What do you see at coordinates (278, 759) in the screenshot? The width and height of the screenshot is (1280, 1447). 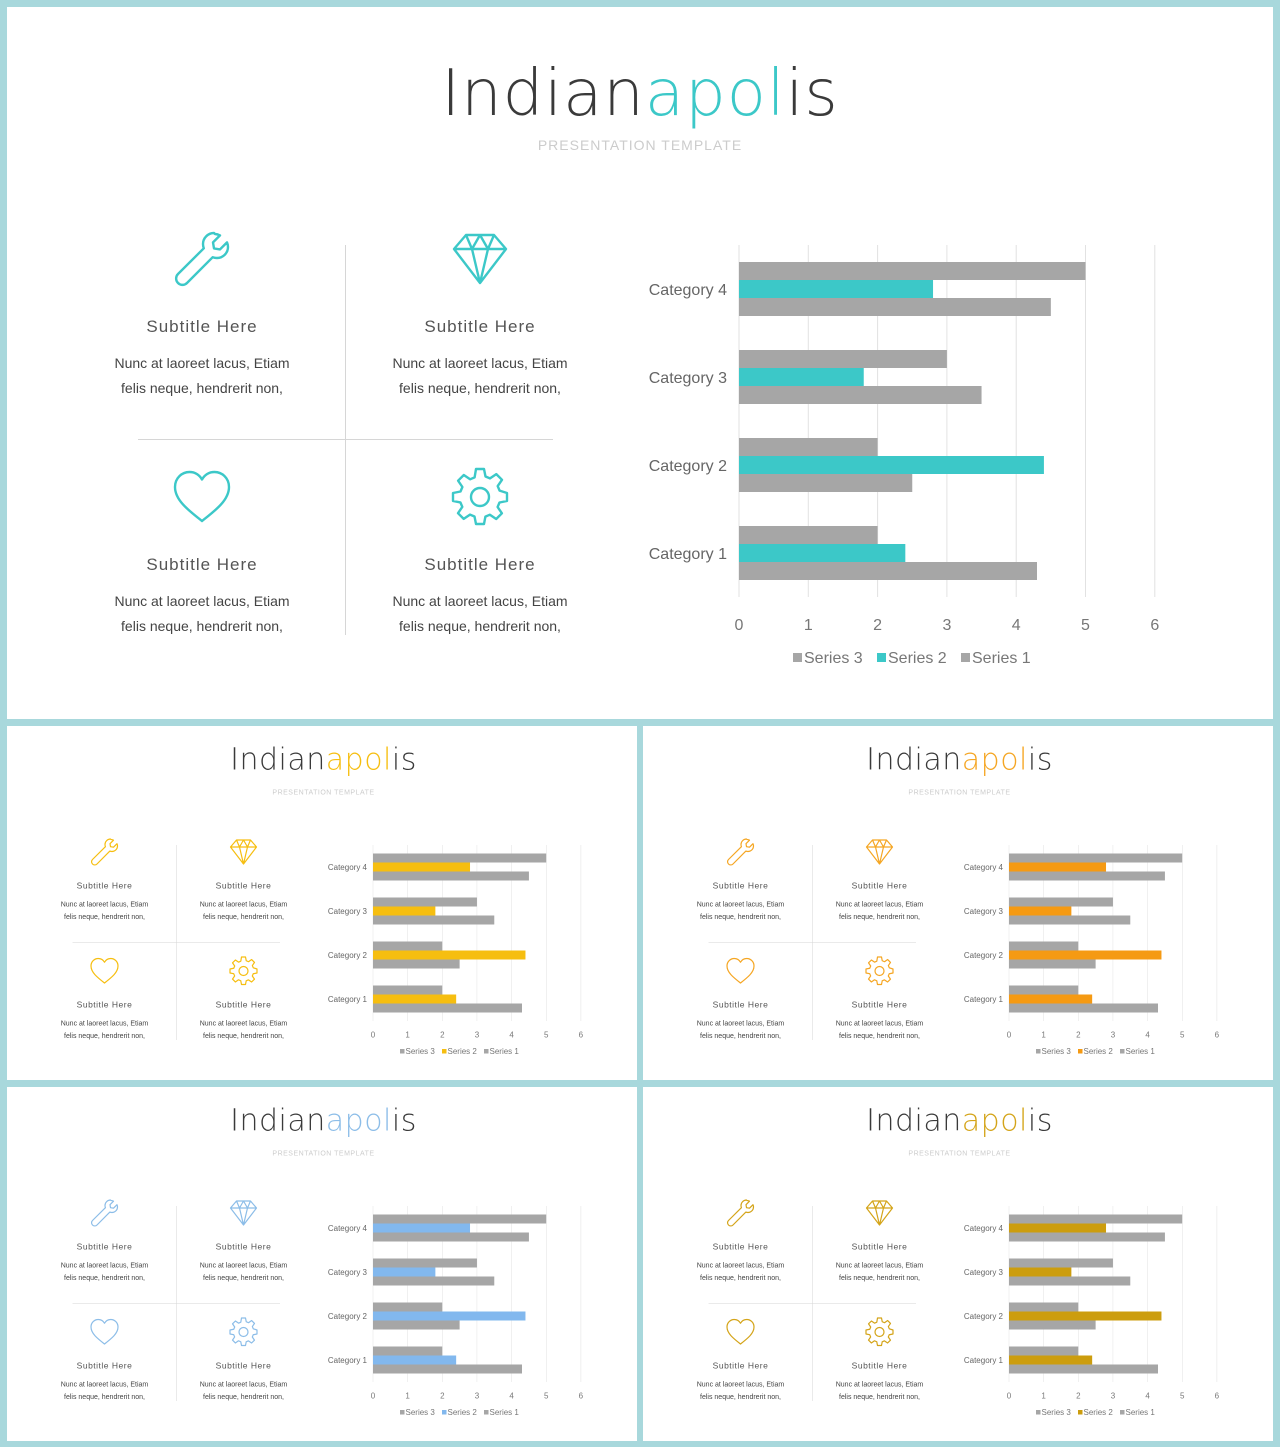 I see `title-part1: Indian` at bounding box center [278, 759].